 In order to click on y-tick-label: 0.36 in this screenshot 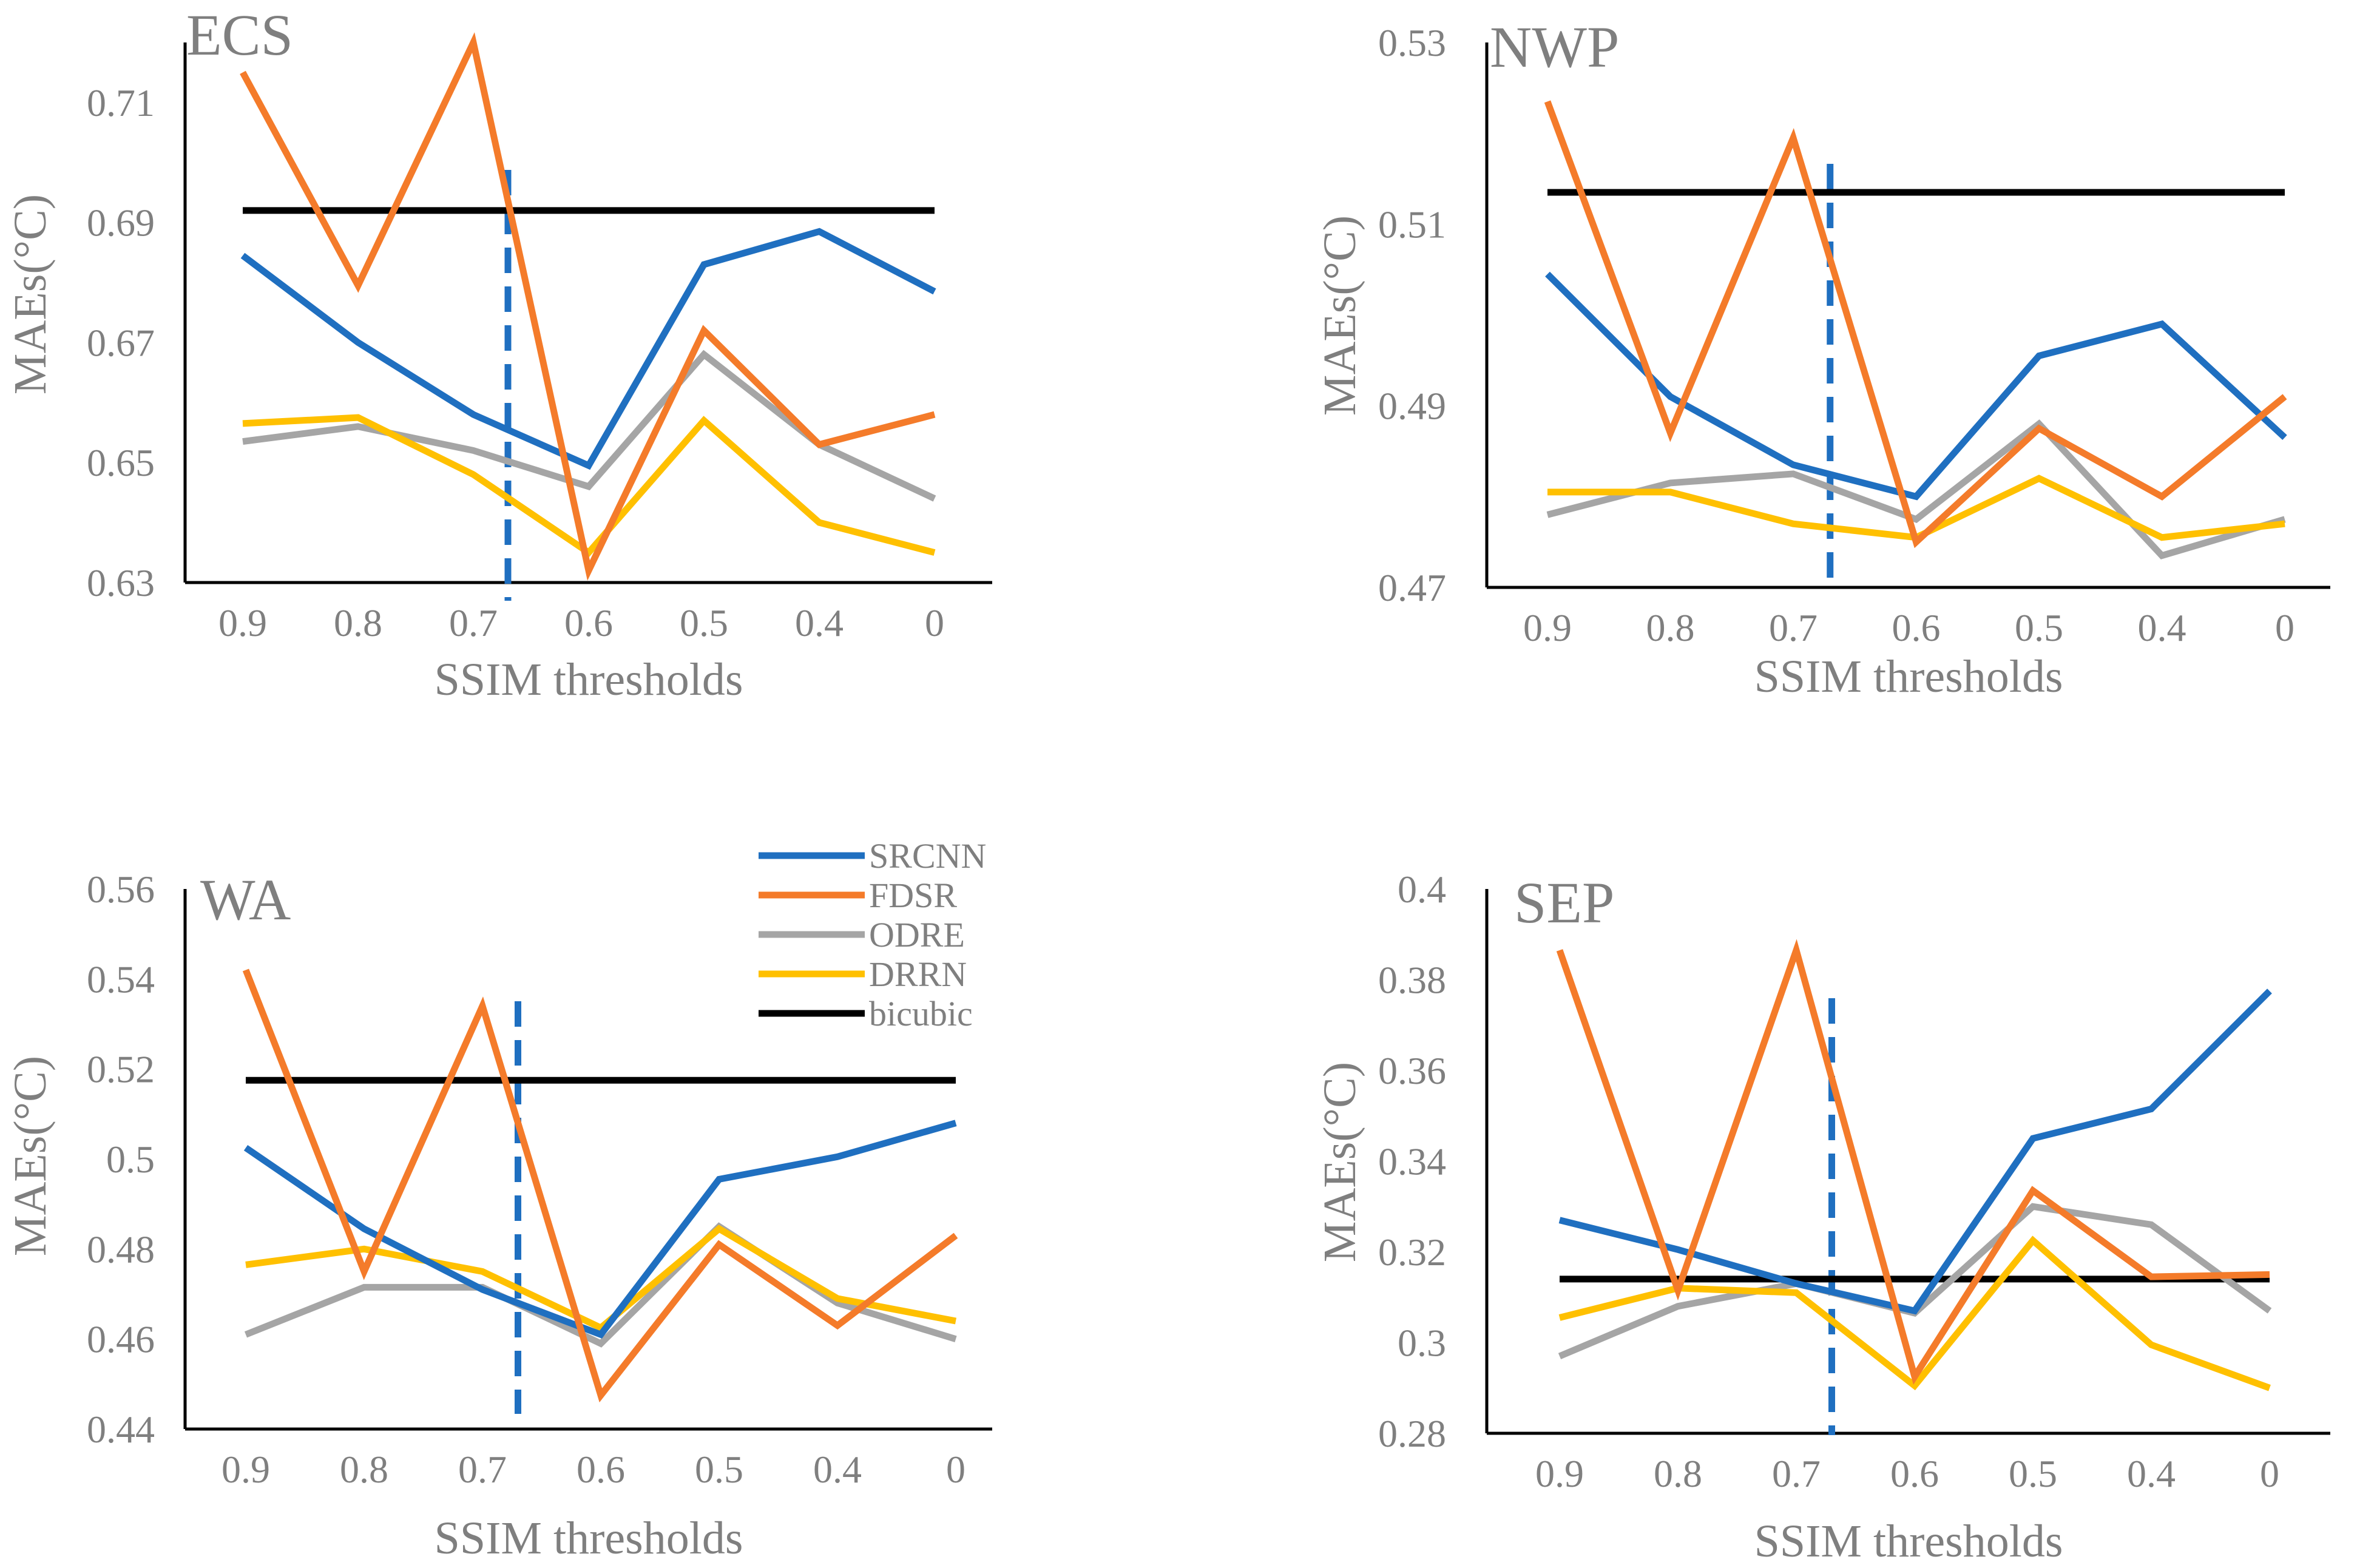, I will do `click(1412, 1071)`.